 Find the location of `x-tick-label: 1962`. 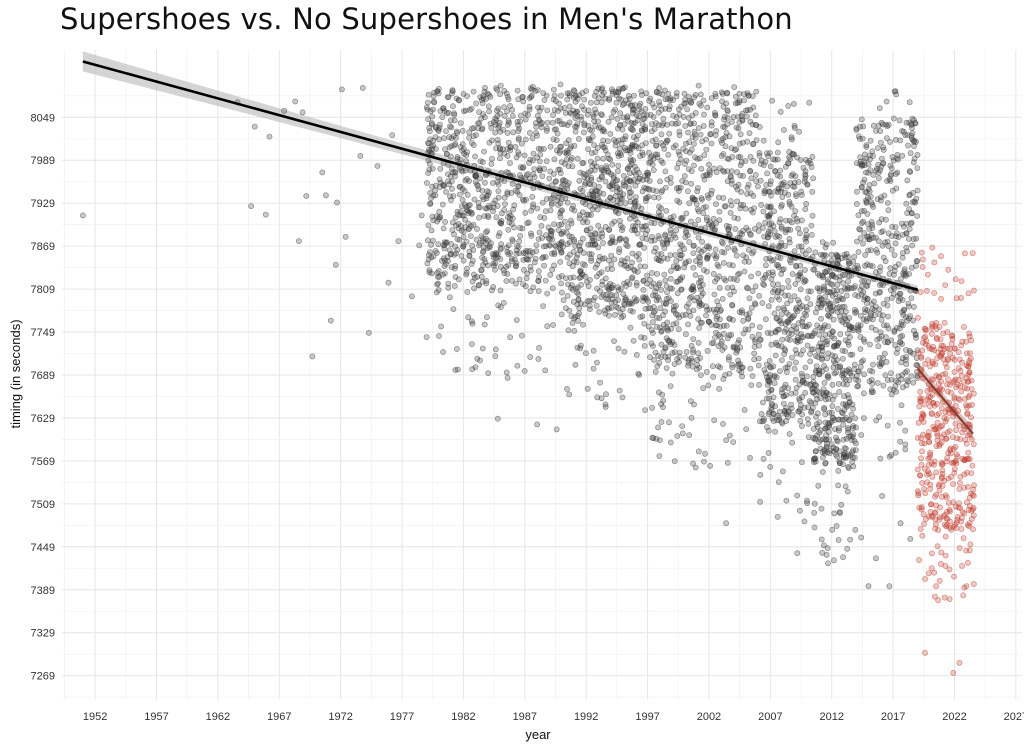

x-tick-label: 1962 is located at coordinates (218, 717).